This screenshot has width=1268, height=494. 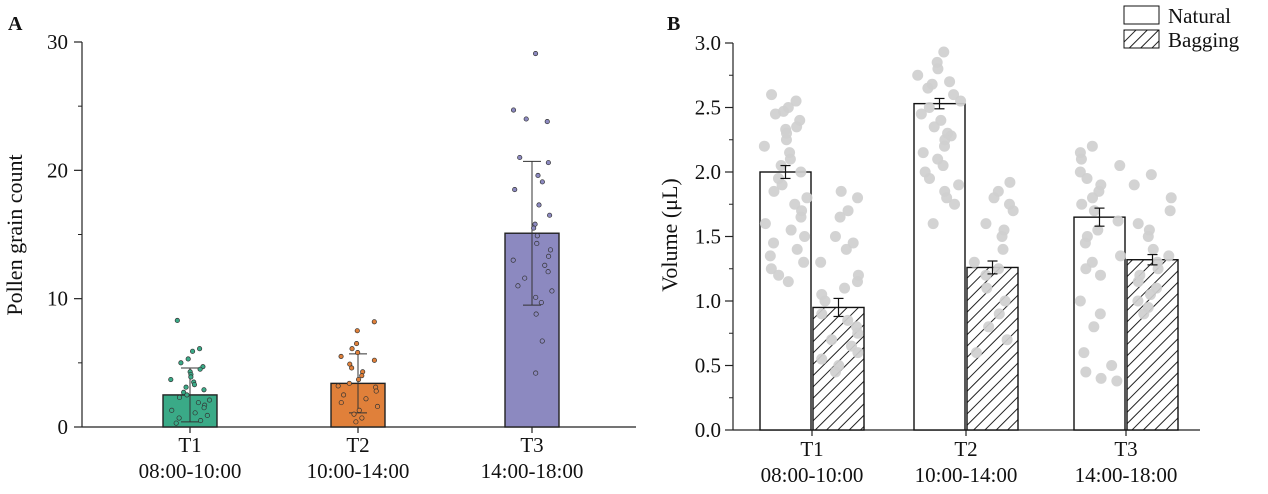 I want to click on panel-a-x-tick-label: T1, so click(x=189, y=445).